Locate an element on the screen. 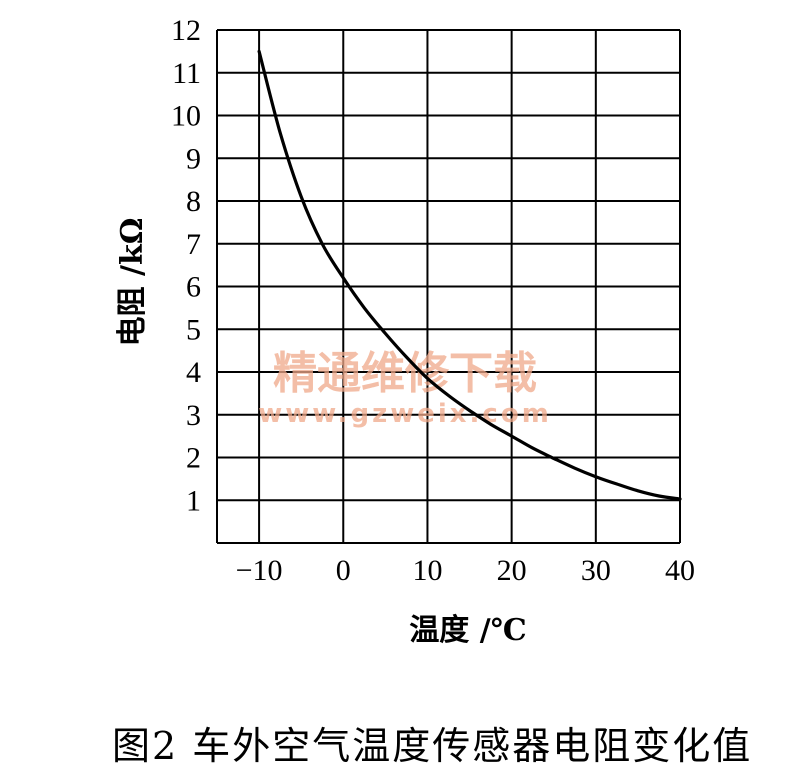 The width and height of the screenshot is (810, 772). y-tick-label: 3 is located at coordinates (193, 415).